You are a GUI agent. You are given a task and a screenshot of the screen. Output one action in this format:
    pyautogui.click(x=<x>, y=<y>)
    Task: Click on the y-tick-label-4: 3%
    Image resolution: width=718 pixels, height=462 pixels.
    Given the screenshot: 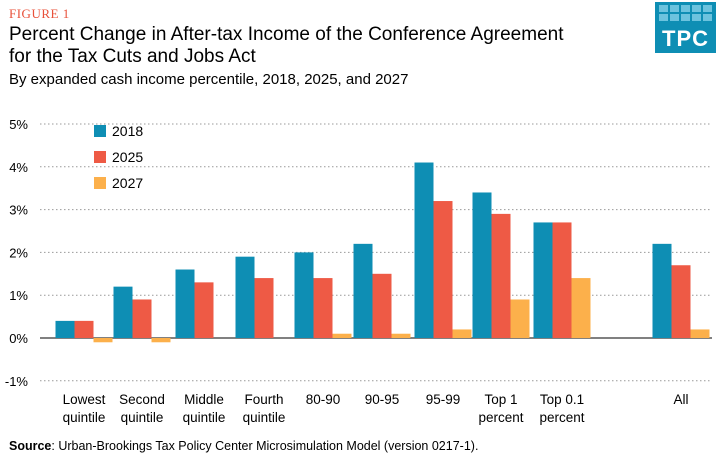 What is the action you would take?
    pyautogui.click(x=18, y=210)
    